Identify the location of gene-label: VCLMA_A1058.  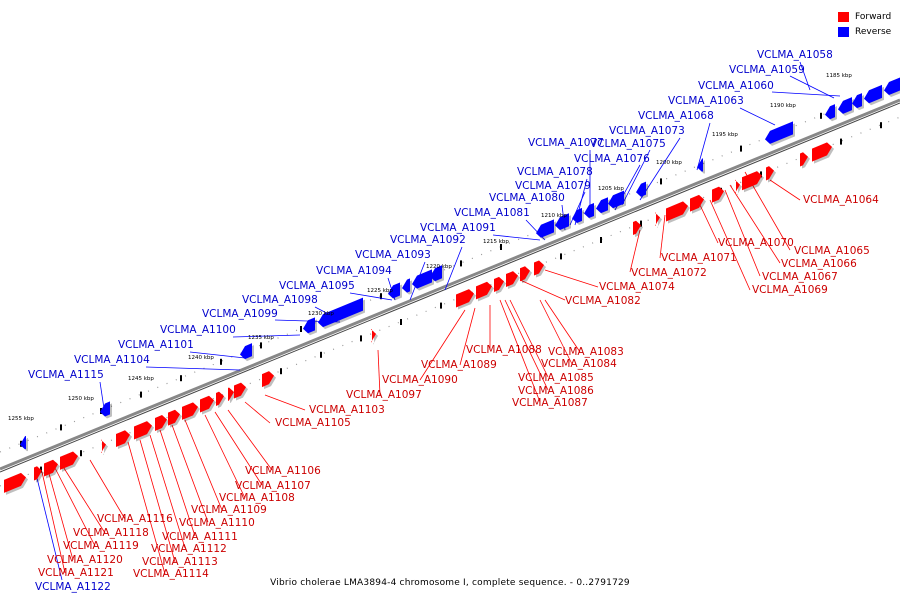
(795, 55).